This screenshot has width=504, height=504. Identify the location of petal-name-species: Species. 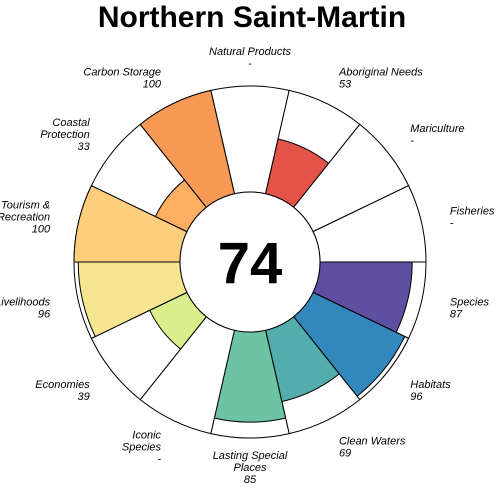
(470, 303).